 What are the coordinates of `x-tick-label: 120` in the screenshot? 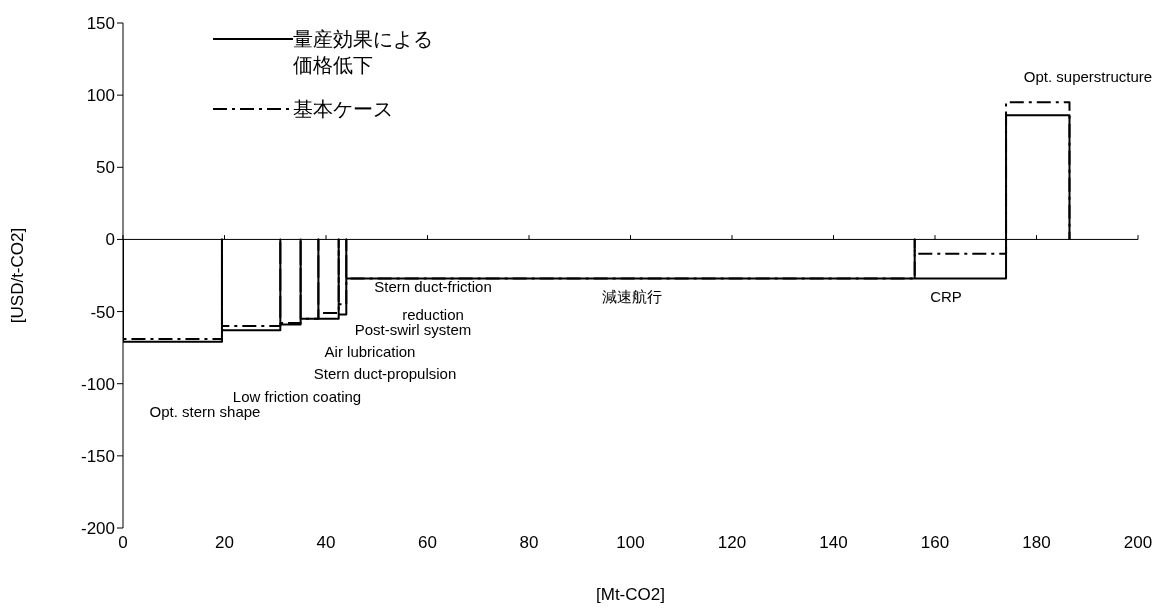 It's located at (732, 543).